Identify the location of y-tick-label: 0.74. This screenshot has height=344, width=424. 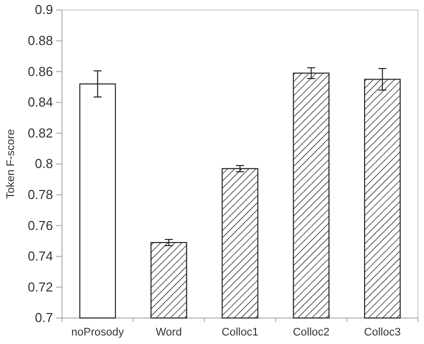
(40, 256).